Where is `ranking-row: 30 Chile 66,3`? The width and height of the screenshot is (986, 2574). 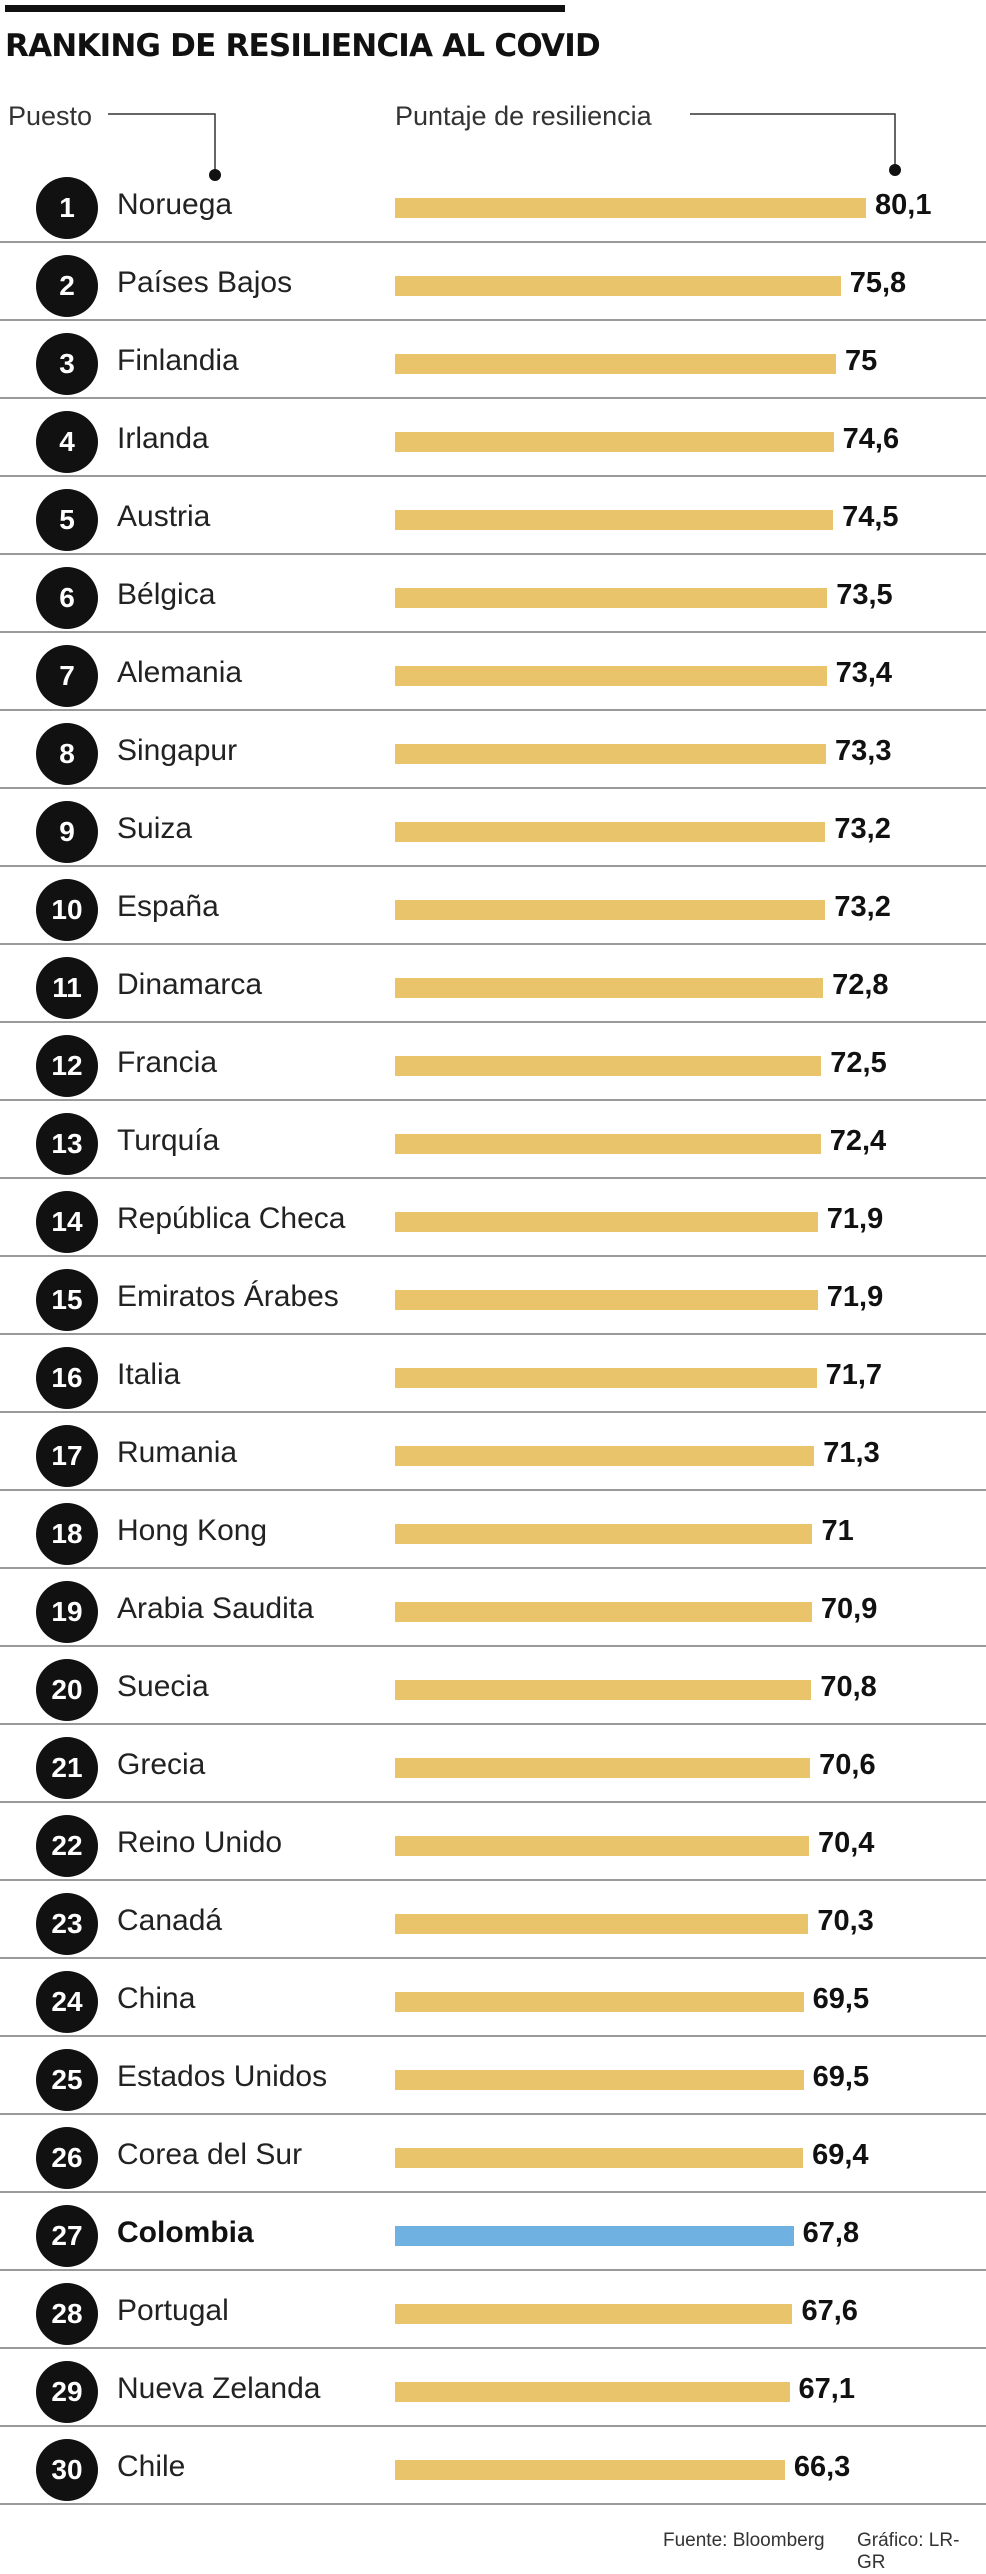 ranking-row: 30 Chile 66,3 is located at coordinates (493, 2466).